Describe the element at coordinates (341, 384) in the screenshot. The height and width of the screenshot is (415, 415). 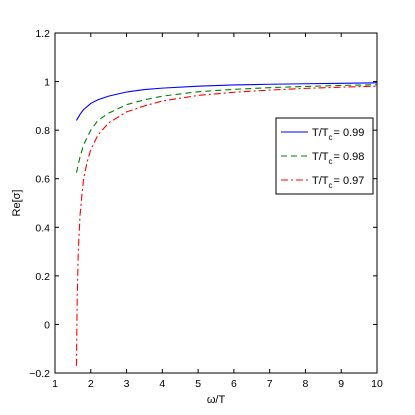
I see `x-tick-label: 9` at that location.